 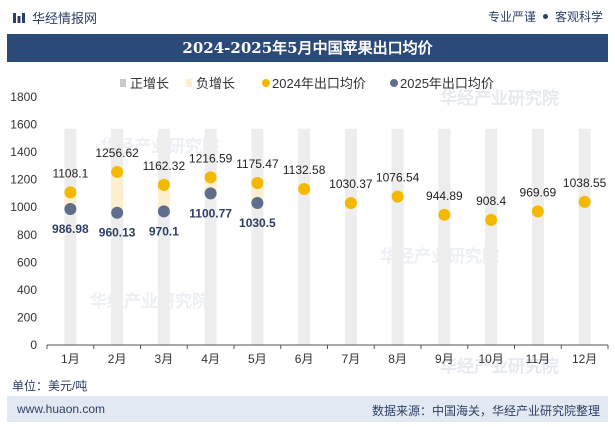 I want to click on brand: 华经情报网, so click(x=54, y=17).